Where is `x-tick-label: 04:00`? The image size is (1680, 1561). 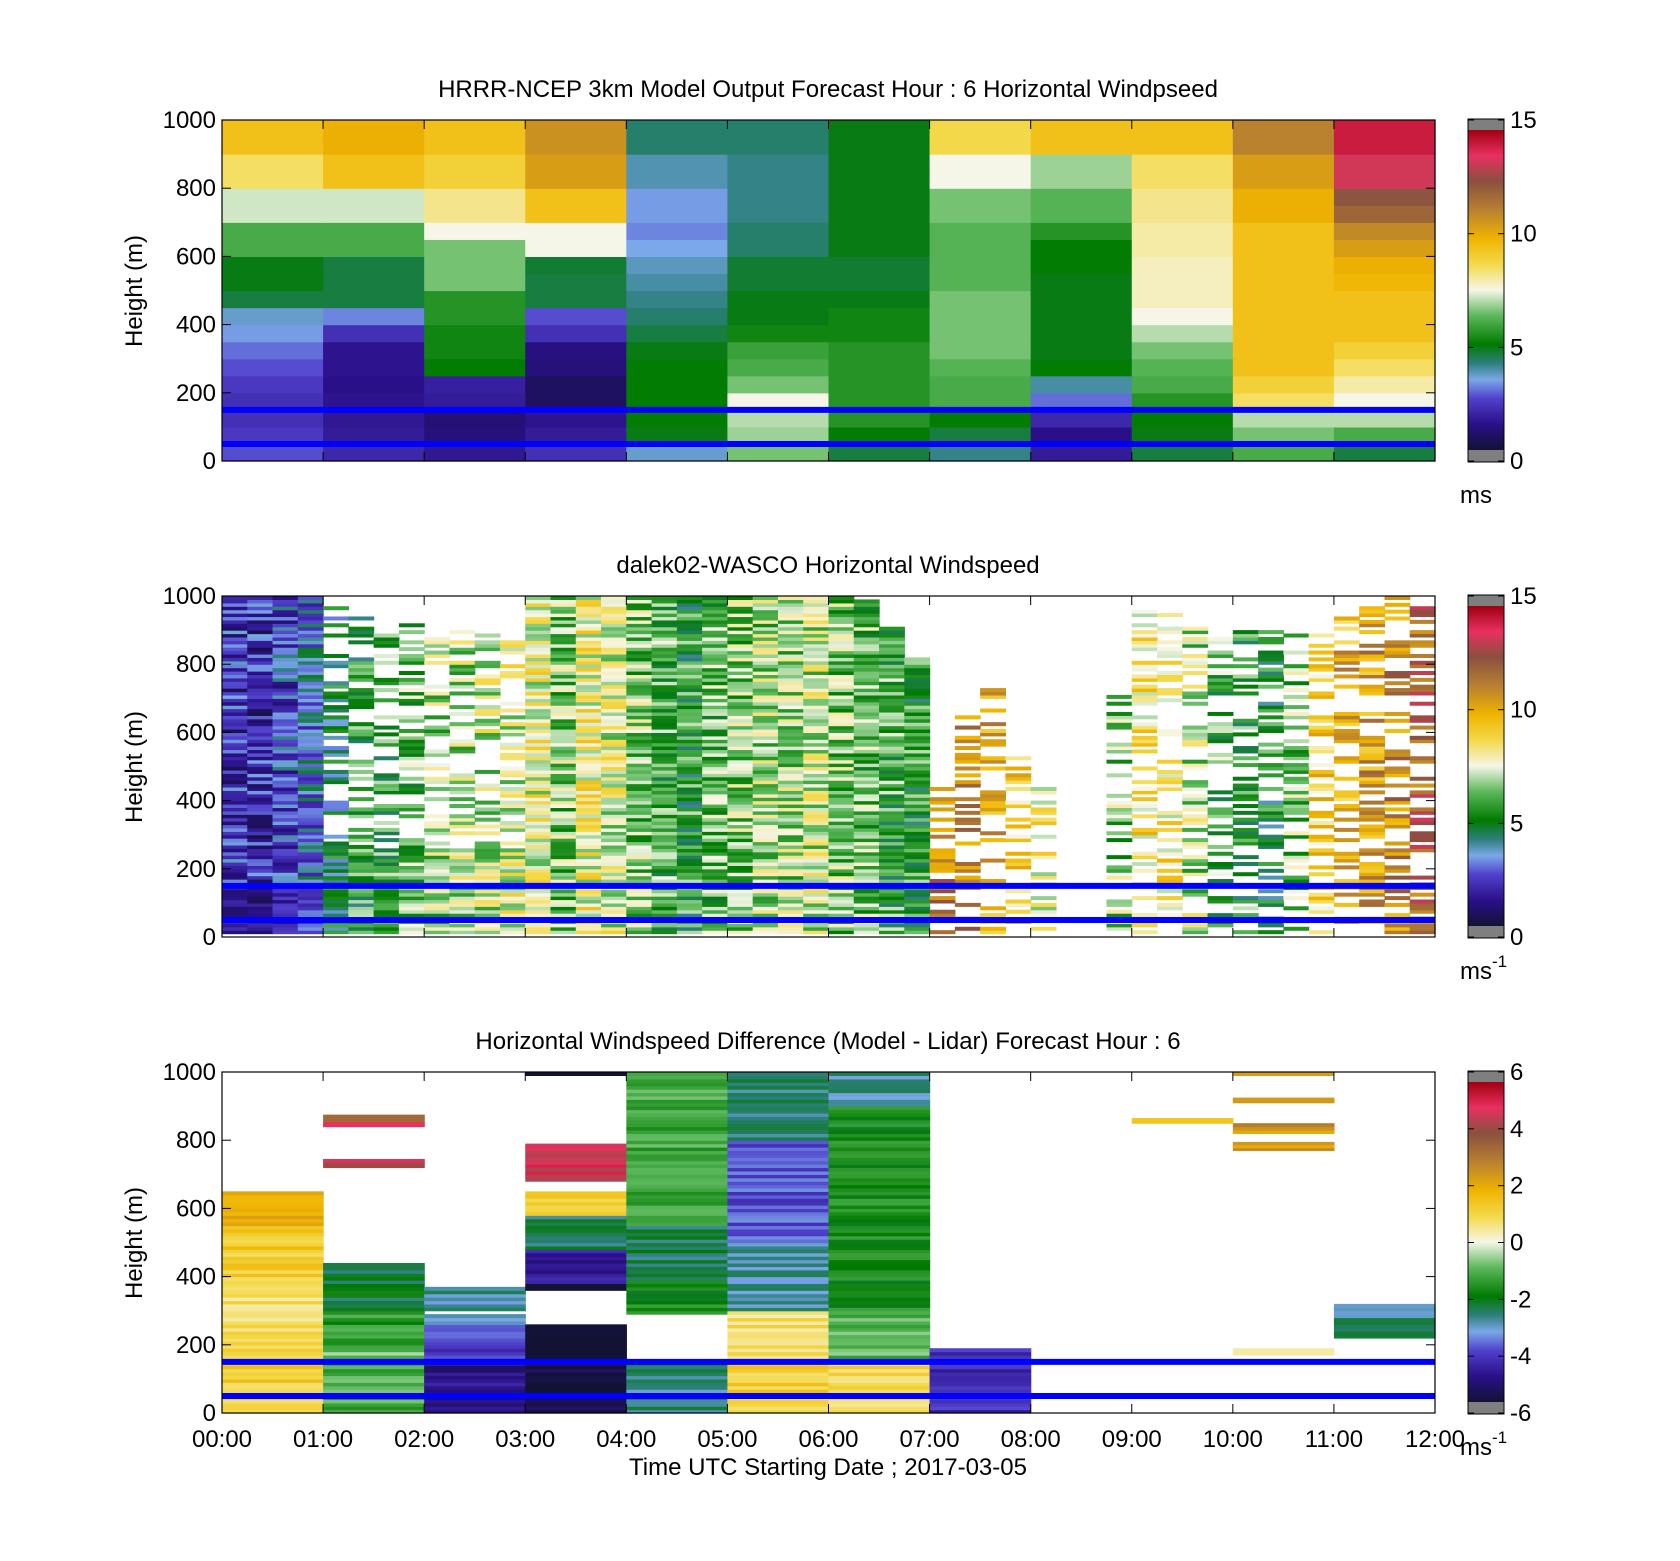
x-tick-label: 04:00 is located at coordinates (626, 1439).